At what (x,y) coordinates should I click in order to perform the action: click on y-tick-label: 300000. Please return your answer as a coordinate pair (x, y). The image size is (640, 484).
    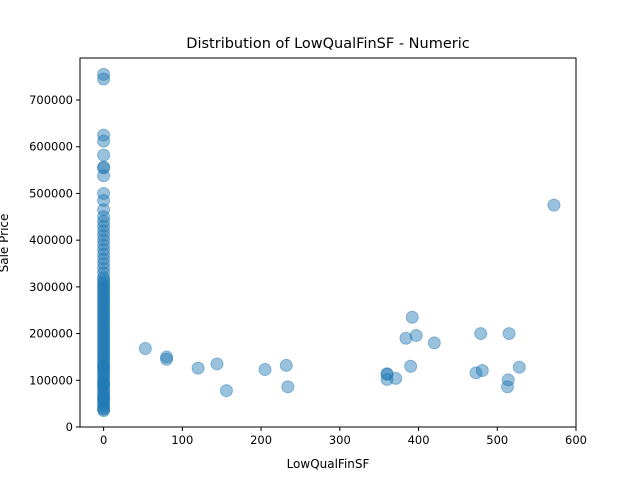
    Looking at the image, I should click on (51, 287).